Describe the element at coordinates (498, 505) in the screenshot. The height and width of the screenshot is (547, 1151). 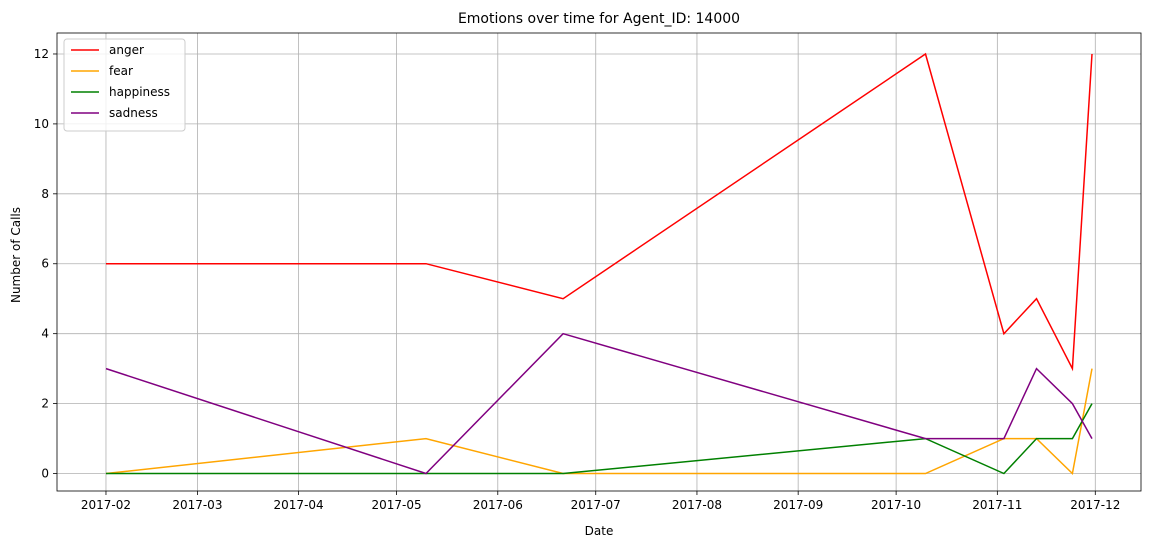
I see `x-tick-label: 2017-06` at that location.